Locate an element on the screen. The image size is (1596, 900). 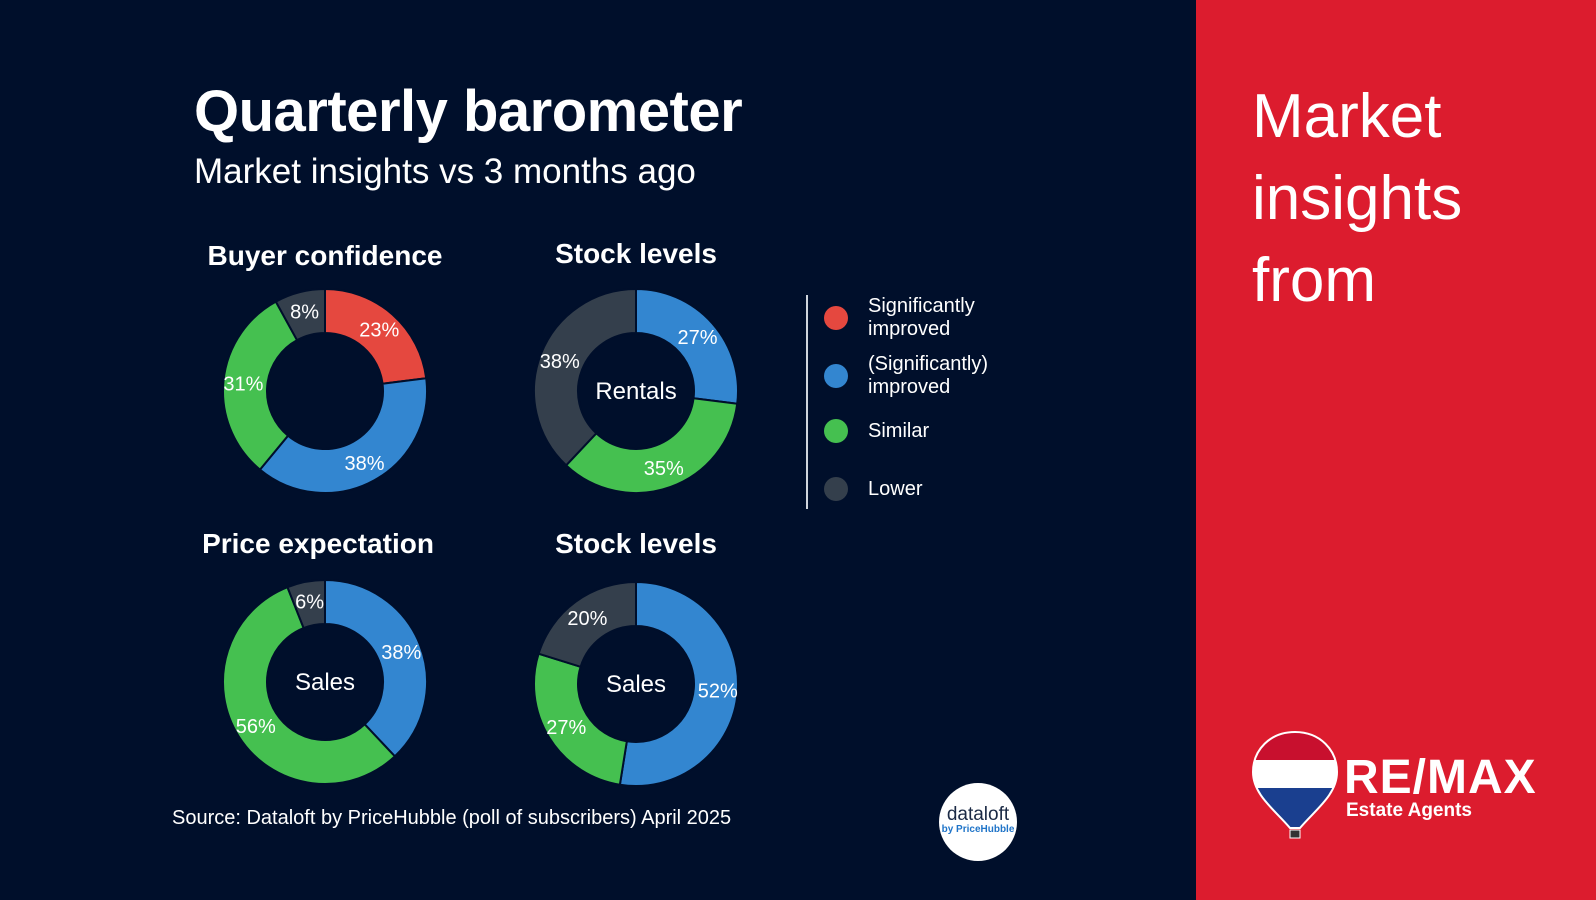
page-subtitle: Market insights vs 3 months ago is located at coordinates (445, 171).